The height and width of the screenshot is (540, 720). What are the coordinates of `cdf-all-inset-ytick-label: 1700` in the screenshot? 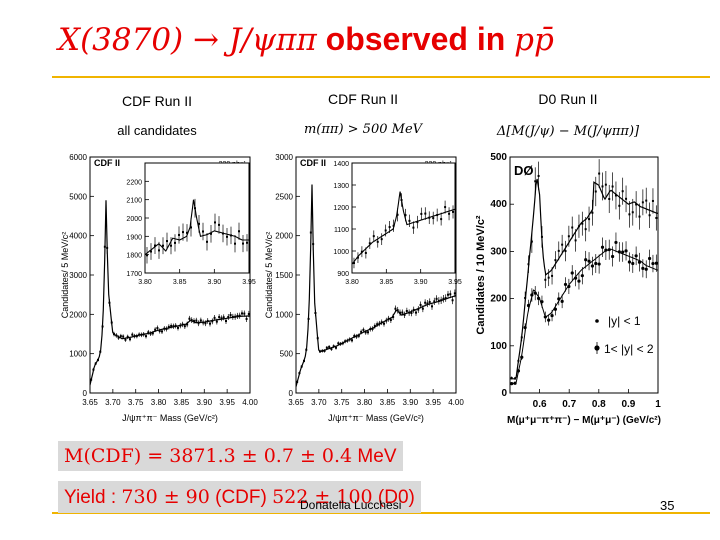 It's located at (134, 274).